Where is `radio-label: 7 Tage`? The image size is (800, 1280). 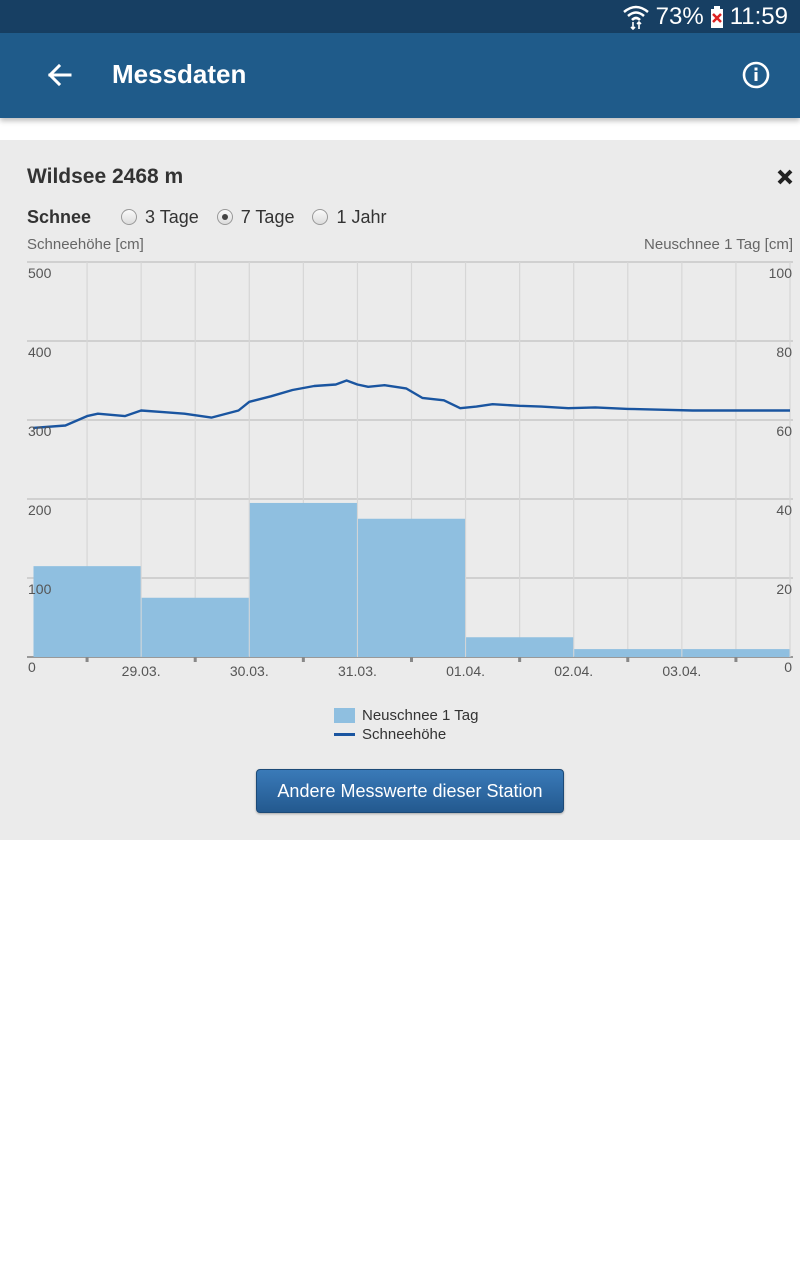
radio-label: 7 Tage is located at coordinates (267, 216).